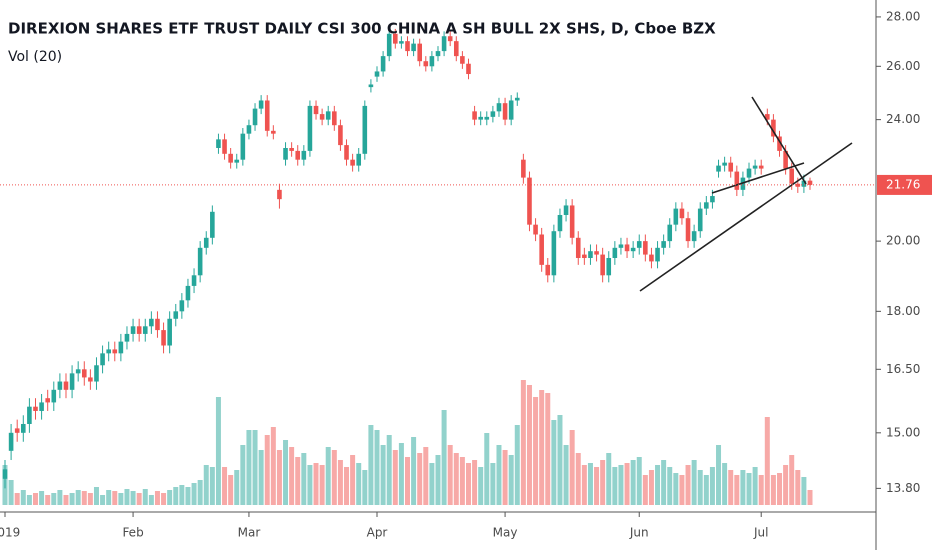  I want to click on chart-subtitle: Vol (20), so click(35, 57).